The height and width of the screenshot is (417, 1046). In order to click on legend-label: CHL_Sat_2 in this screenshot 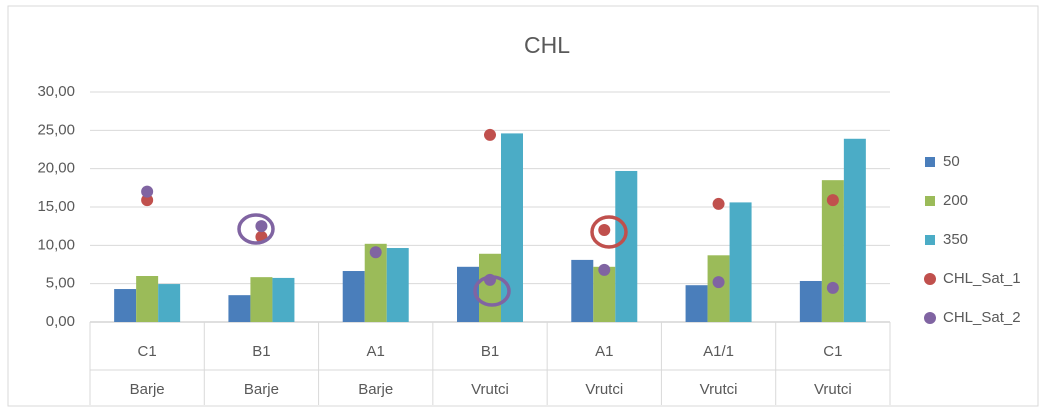, I will do `click(982, 317)`.